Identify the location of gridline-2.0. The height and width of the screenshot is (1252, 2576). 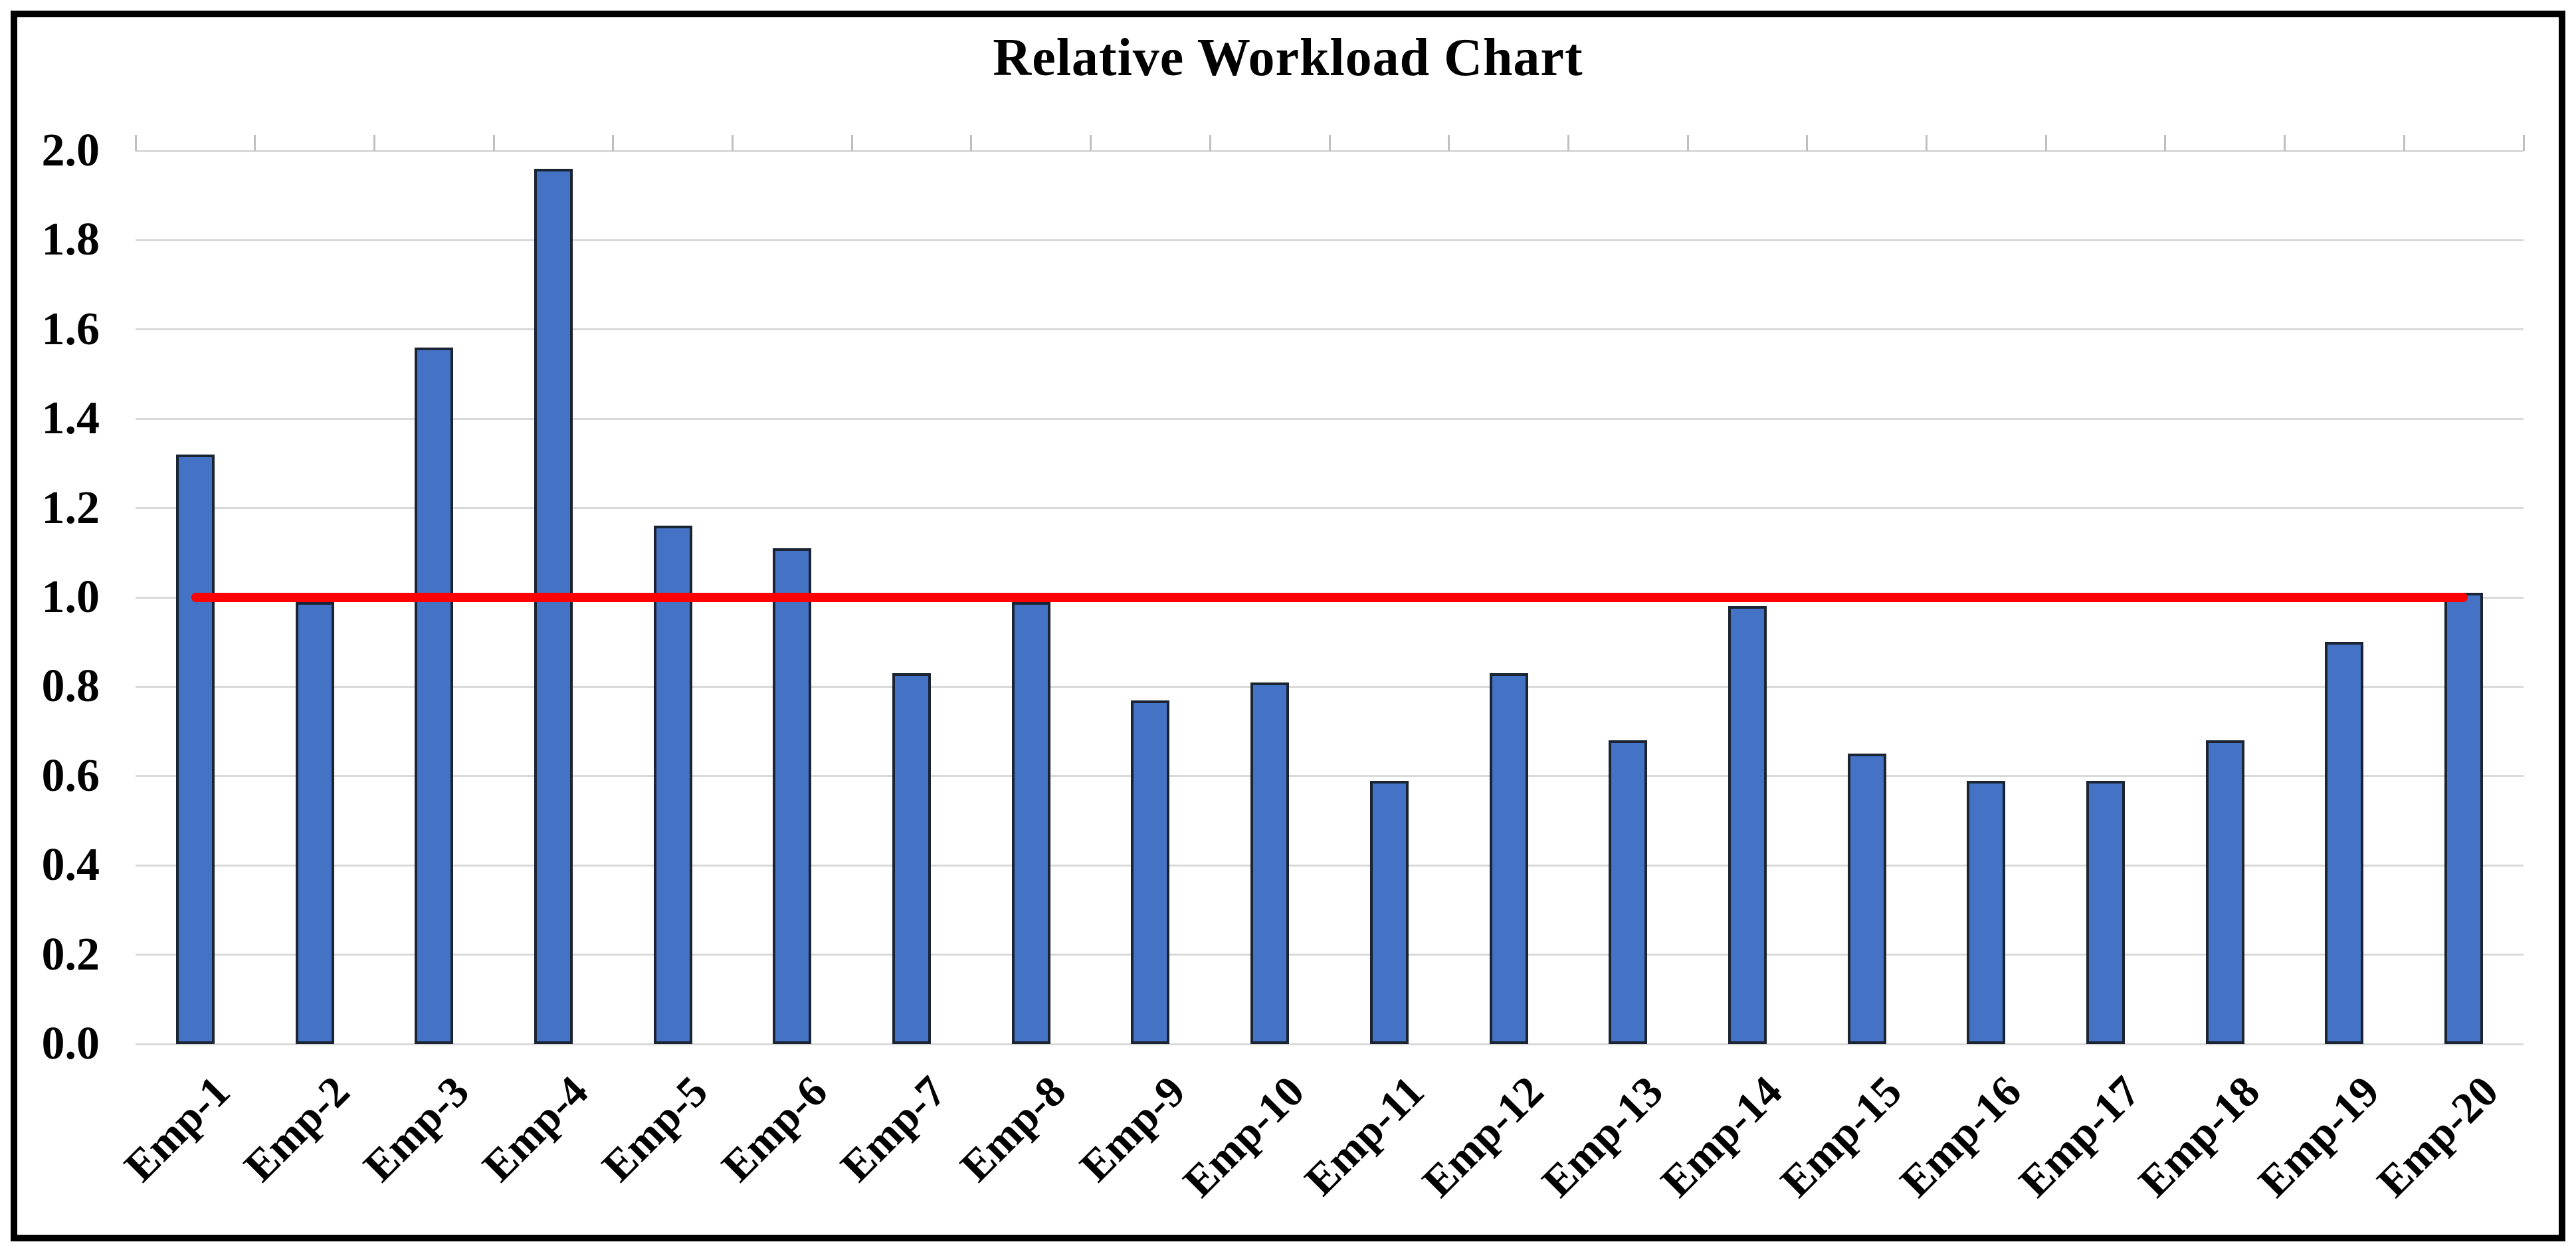
(1330, 151).